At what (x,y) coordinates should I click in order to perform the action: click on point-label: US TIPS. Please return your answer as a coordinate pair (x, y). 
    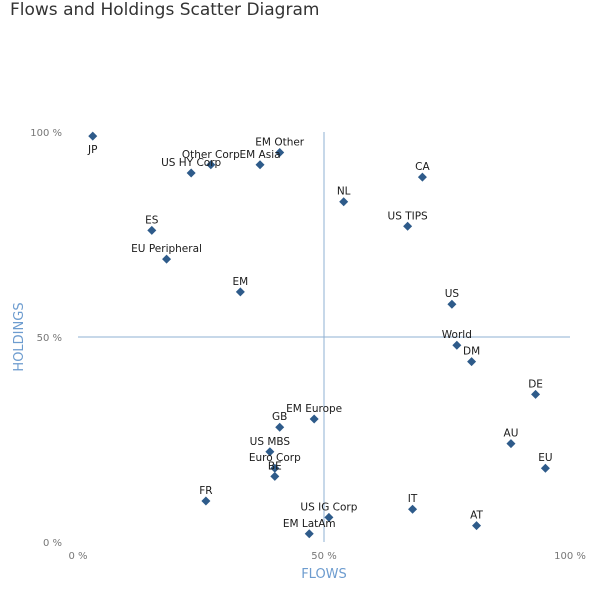
    Looking at the image, I should click on (408, 216).